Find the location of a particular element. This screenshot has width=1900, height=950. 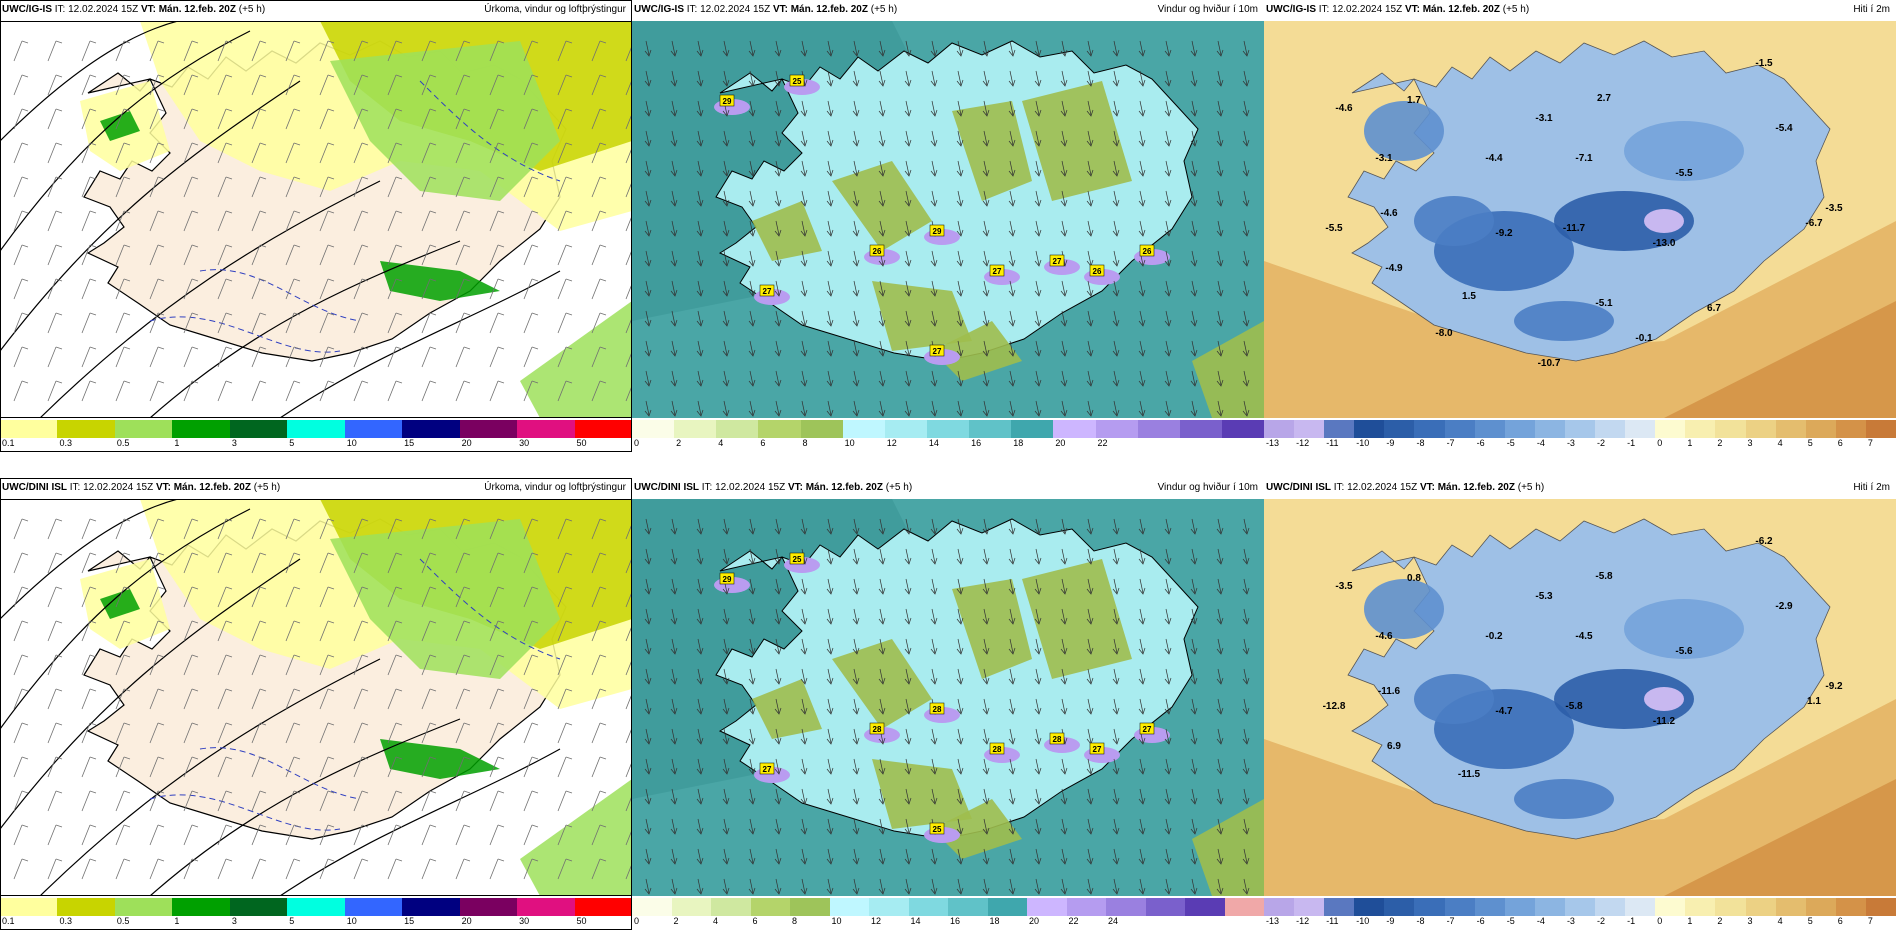

temp-label: -0.2 is located at coordinates (1494, 636).